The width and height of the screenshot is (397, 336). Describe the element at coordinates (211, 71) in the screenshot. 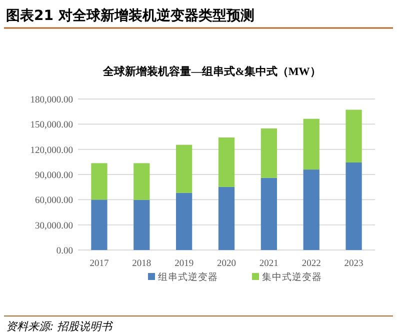

I see `chart-title: 全球新增装机容量—组串式&集中式（MW）` at that location.